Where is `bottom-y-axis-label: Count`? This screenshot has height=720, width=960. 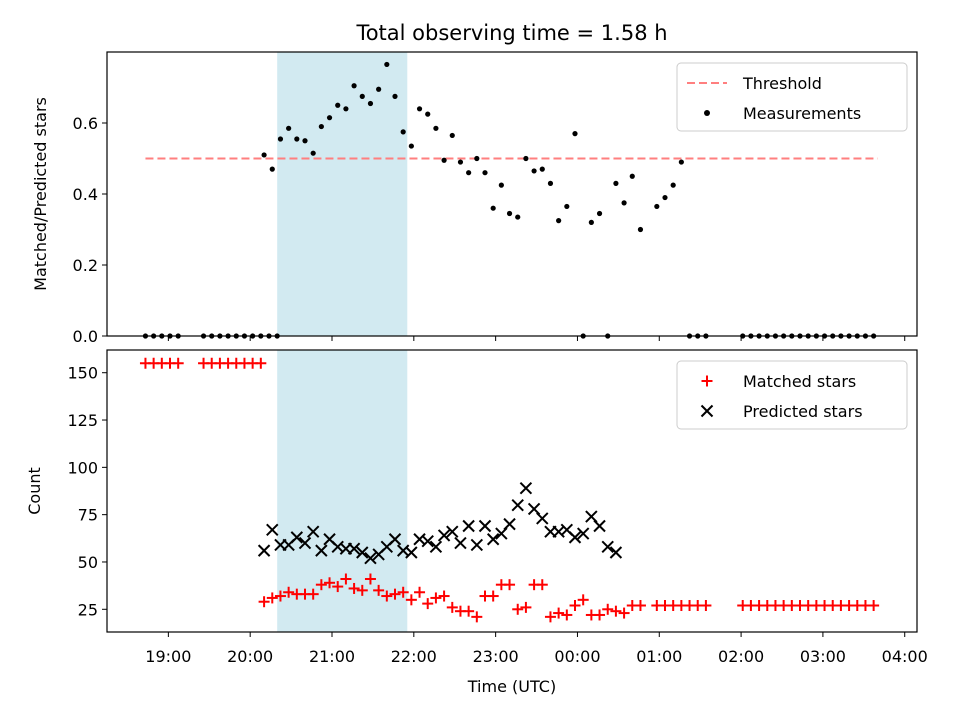
bottom-y-axis-label: Count is located at coordinates (34, 491).